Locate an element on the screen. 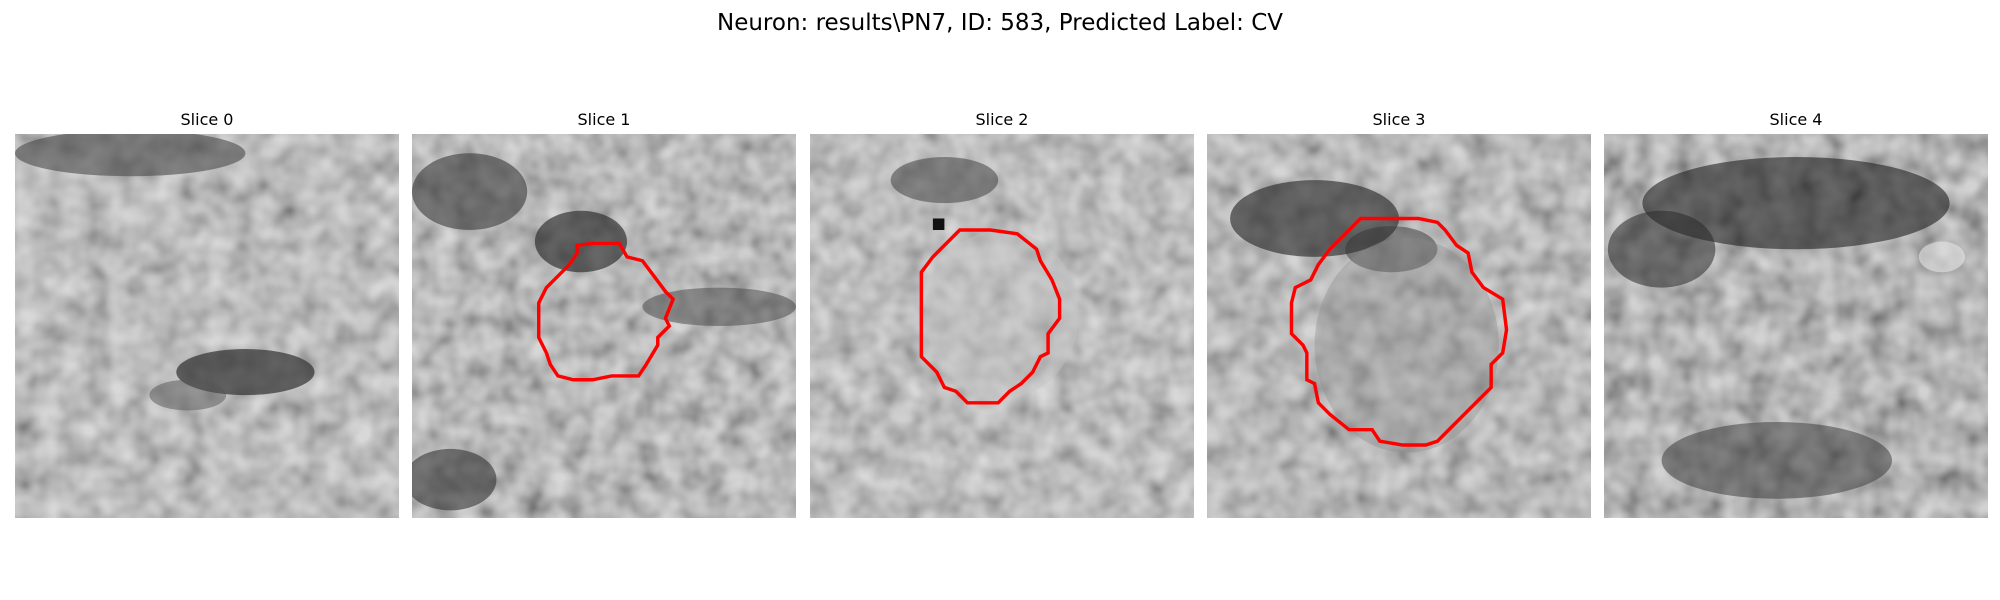  slice-panel-2: Slice 2 is located at coordinates (1002, 314).